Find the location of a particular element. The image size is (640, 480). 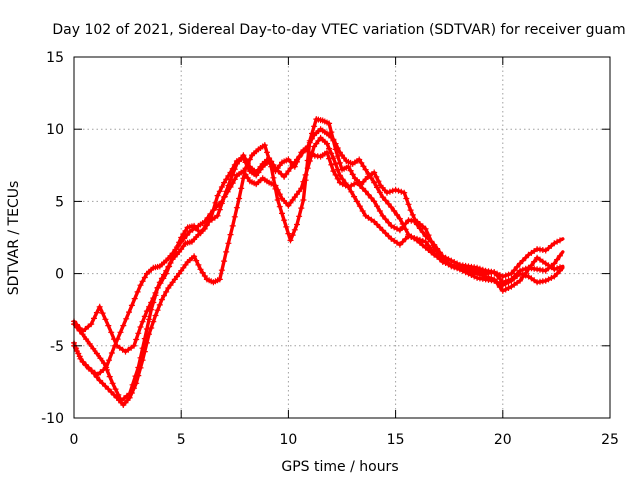

x-axis-label: GPS time / hours is located at coordinates (339, 467).